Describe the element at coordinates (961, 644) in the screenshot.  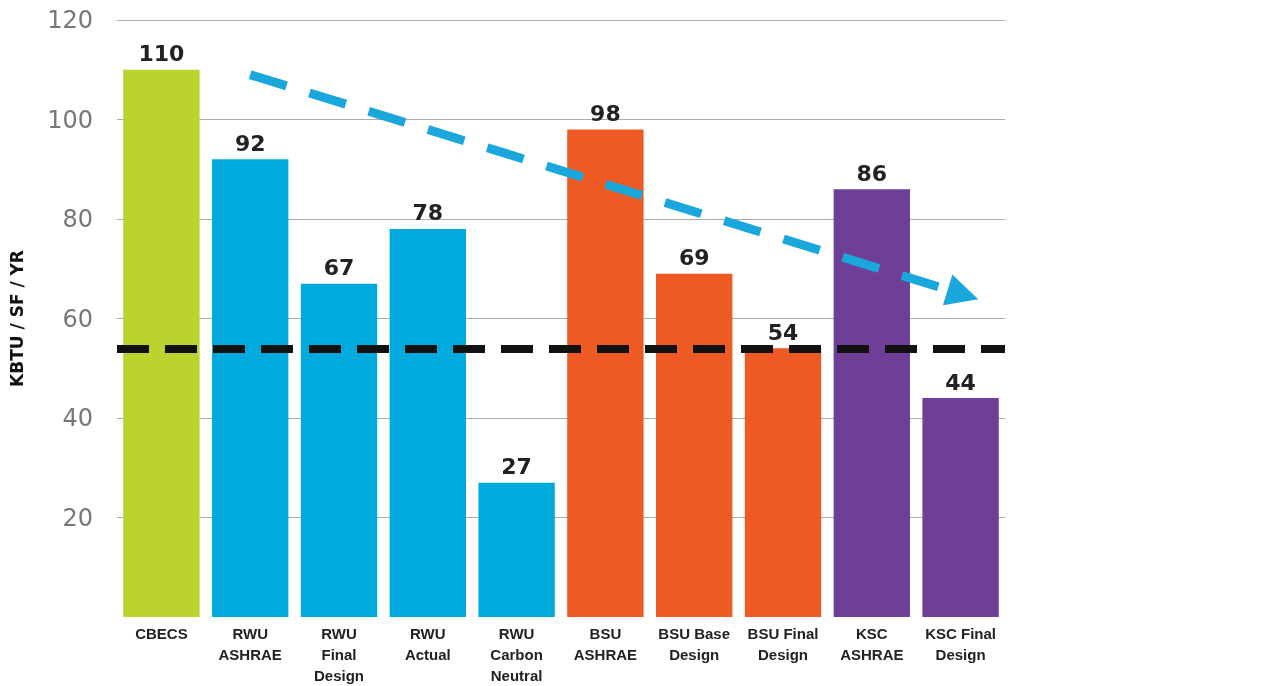
I see `x-tick-label: KSC Final Design` at that location.